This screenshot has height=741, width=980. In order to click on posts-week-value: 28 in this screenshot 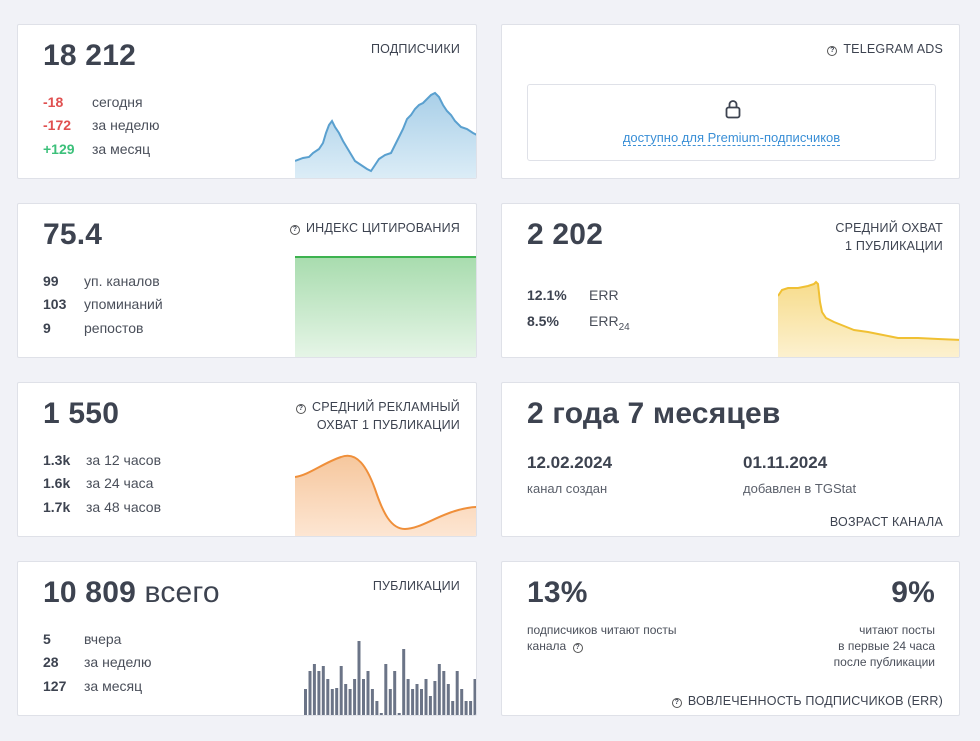, I will do `click(51, 662)`.